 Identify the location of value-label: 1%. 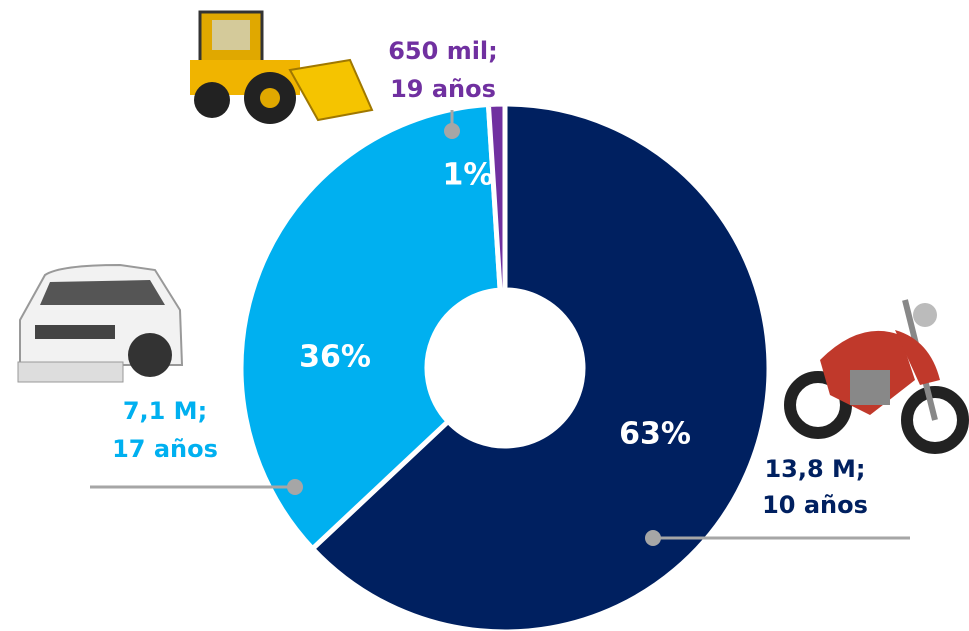
(468, 175).